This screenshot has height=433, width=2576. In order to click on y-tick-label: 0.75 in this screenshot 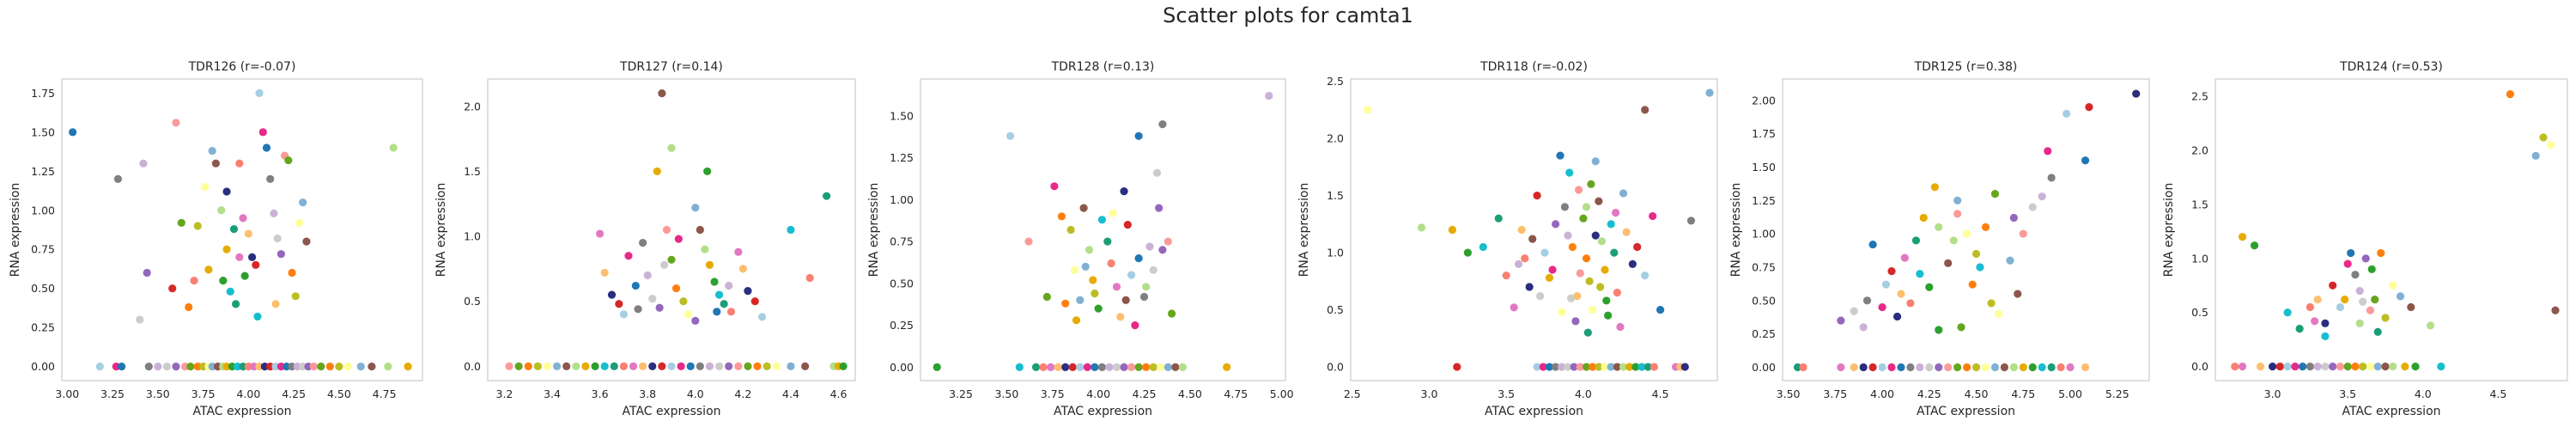, I will do `click(43, 249)`.